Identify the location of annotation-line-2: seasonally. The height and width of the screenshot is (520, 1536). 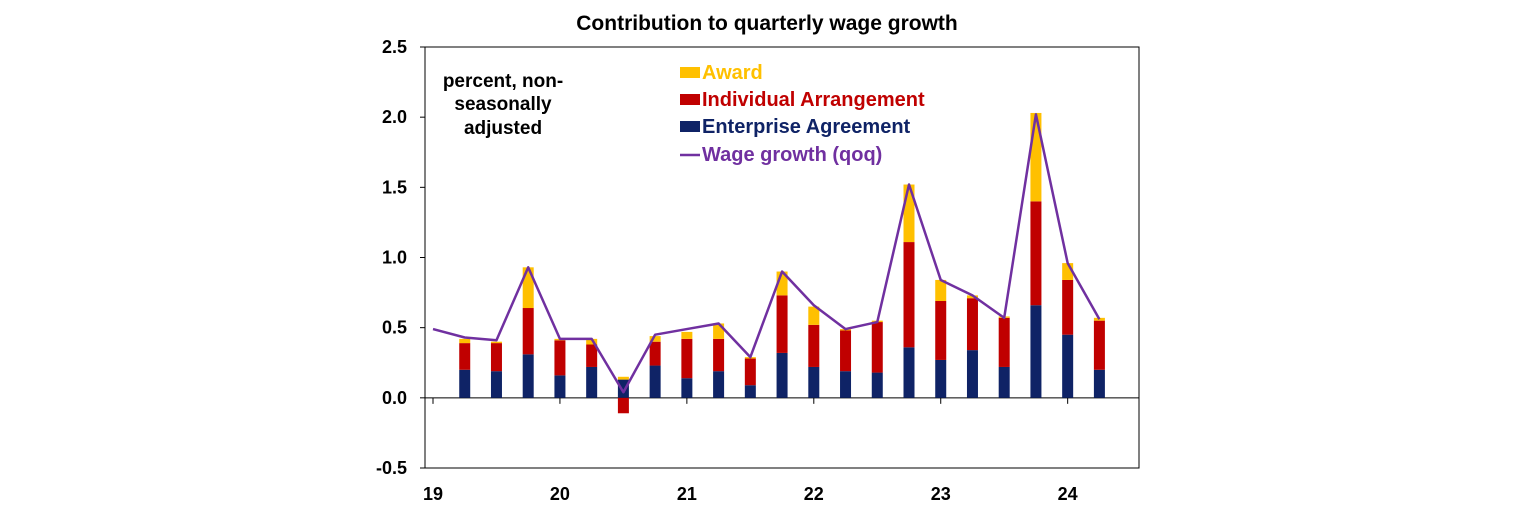
(503, 104).